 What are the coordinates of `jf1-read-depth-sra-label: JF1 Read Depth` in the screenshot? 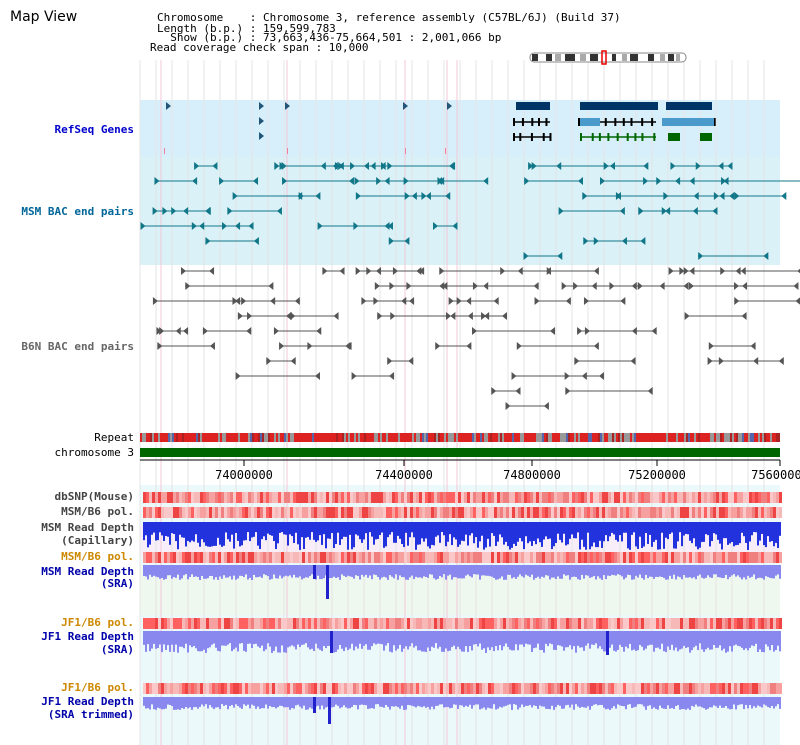 It's located at (87, 636).